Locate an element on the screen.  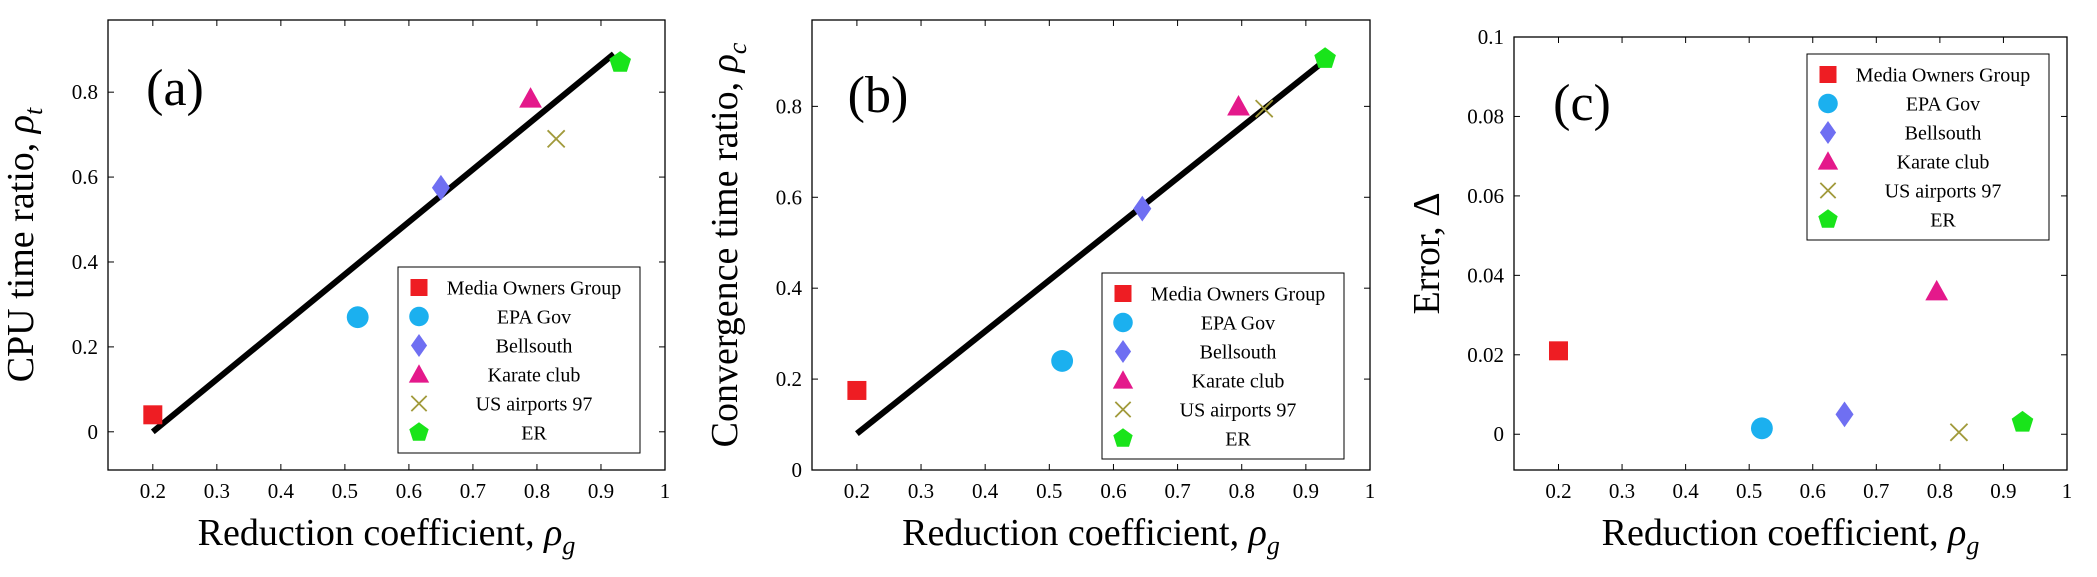
y-tick-label: 0.1 is located at coordinates (1491, 37).